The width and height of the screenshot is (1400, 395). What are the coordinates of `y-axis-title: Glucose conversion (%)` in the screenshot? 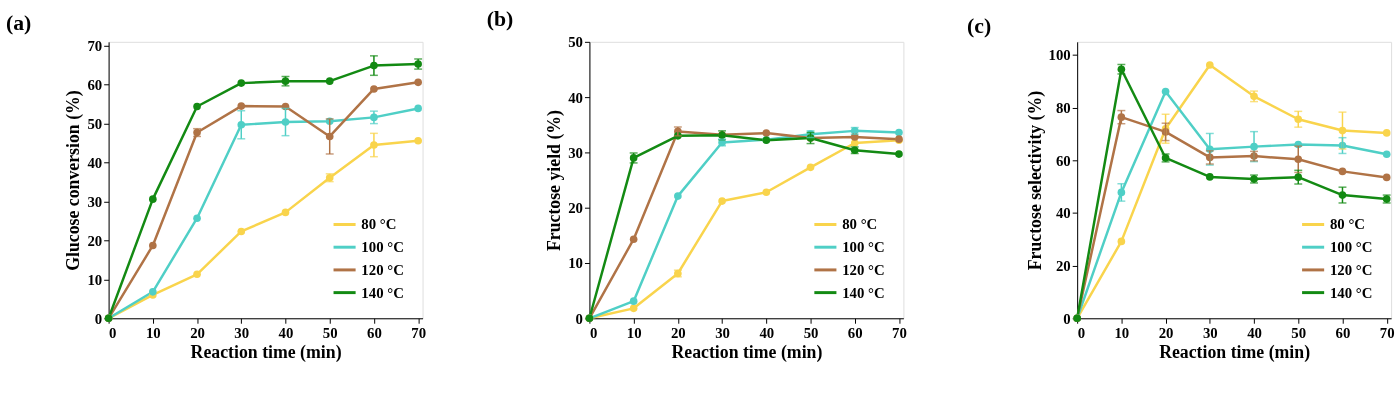 It's located at (74, 180).